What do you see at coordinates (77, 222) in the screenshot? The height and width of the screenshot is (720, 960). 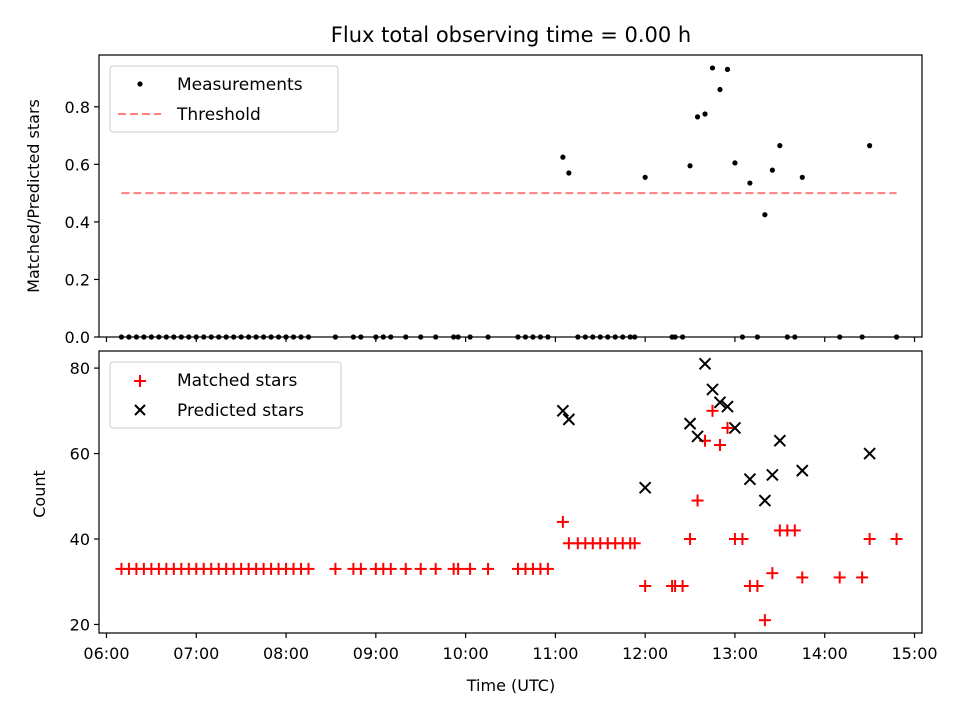 I see `y-tick-label: 0.4` at bounding box center [77, 222].